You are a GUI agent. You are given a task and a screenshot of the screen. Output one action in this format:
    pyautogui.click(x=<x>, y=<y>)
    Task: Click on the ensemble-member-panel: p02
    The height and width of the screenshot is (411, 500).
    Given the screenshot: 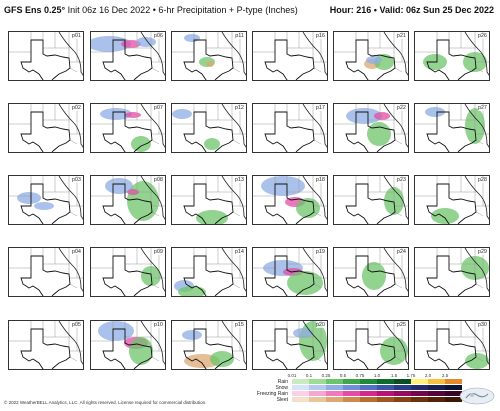 What is the action you would take?
    pyautogui.click(x=46, y=128)
    